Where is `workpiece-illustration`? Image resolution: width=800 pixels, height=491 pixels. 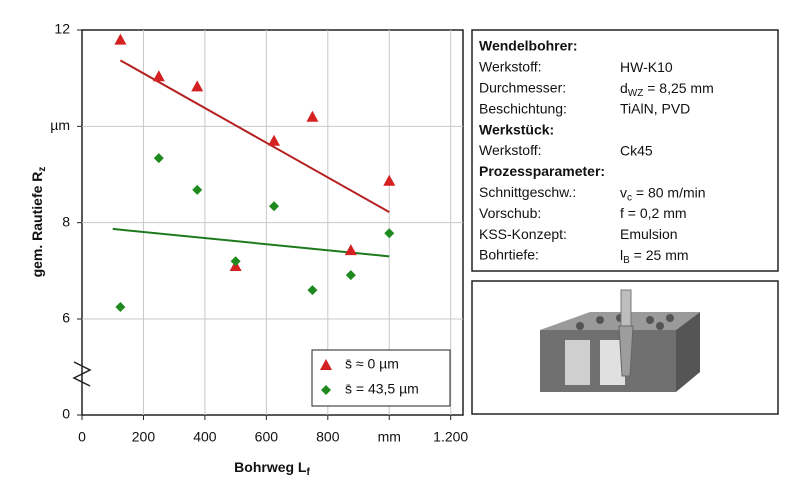 workpiece-illustration is located at coordinates (620, 340).